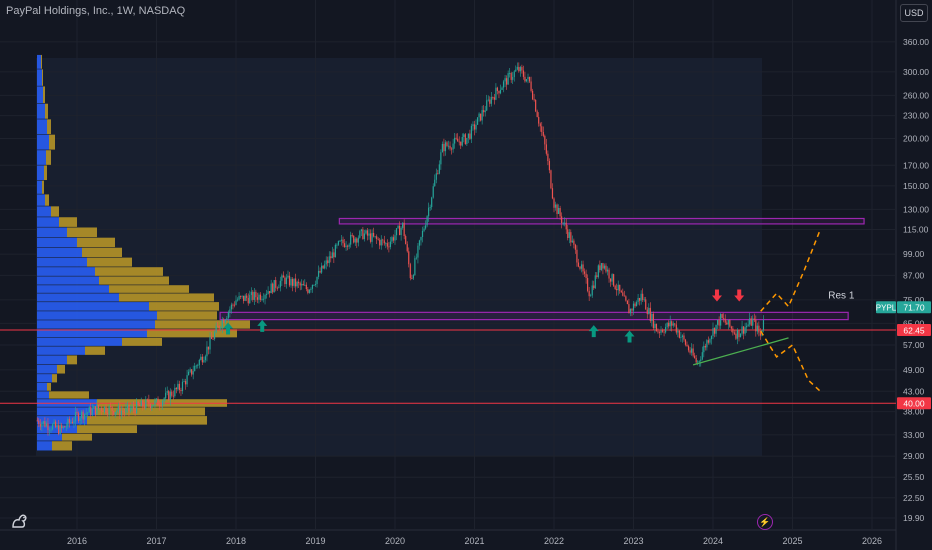 The height and width of the screenshot is (550, 932). What do you see at coordinates (914, 345) in the screenshot?
I see `price-tick-label: 57.00` at bounding box center [914, 345].